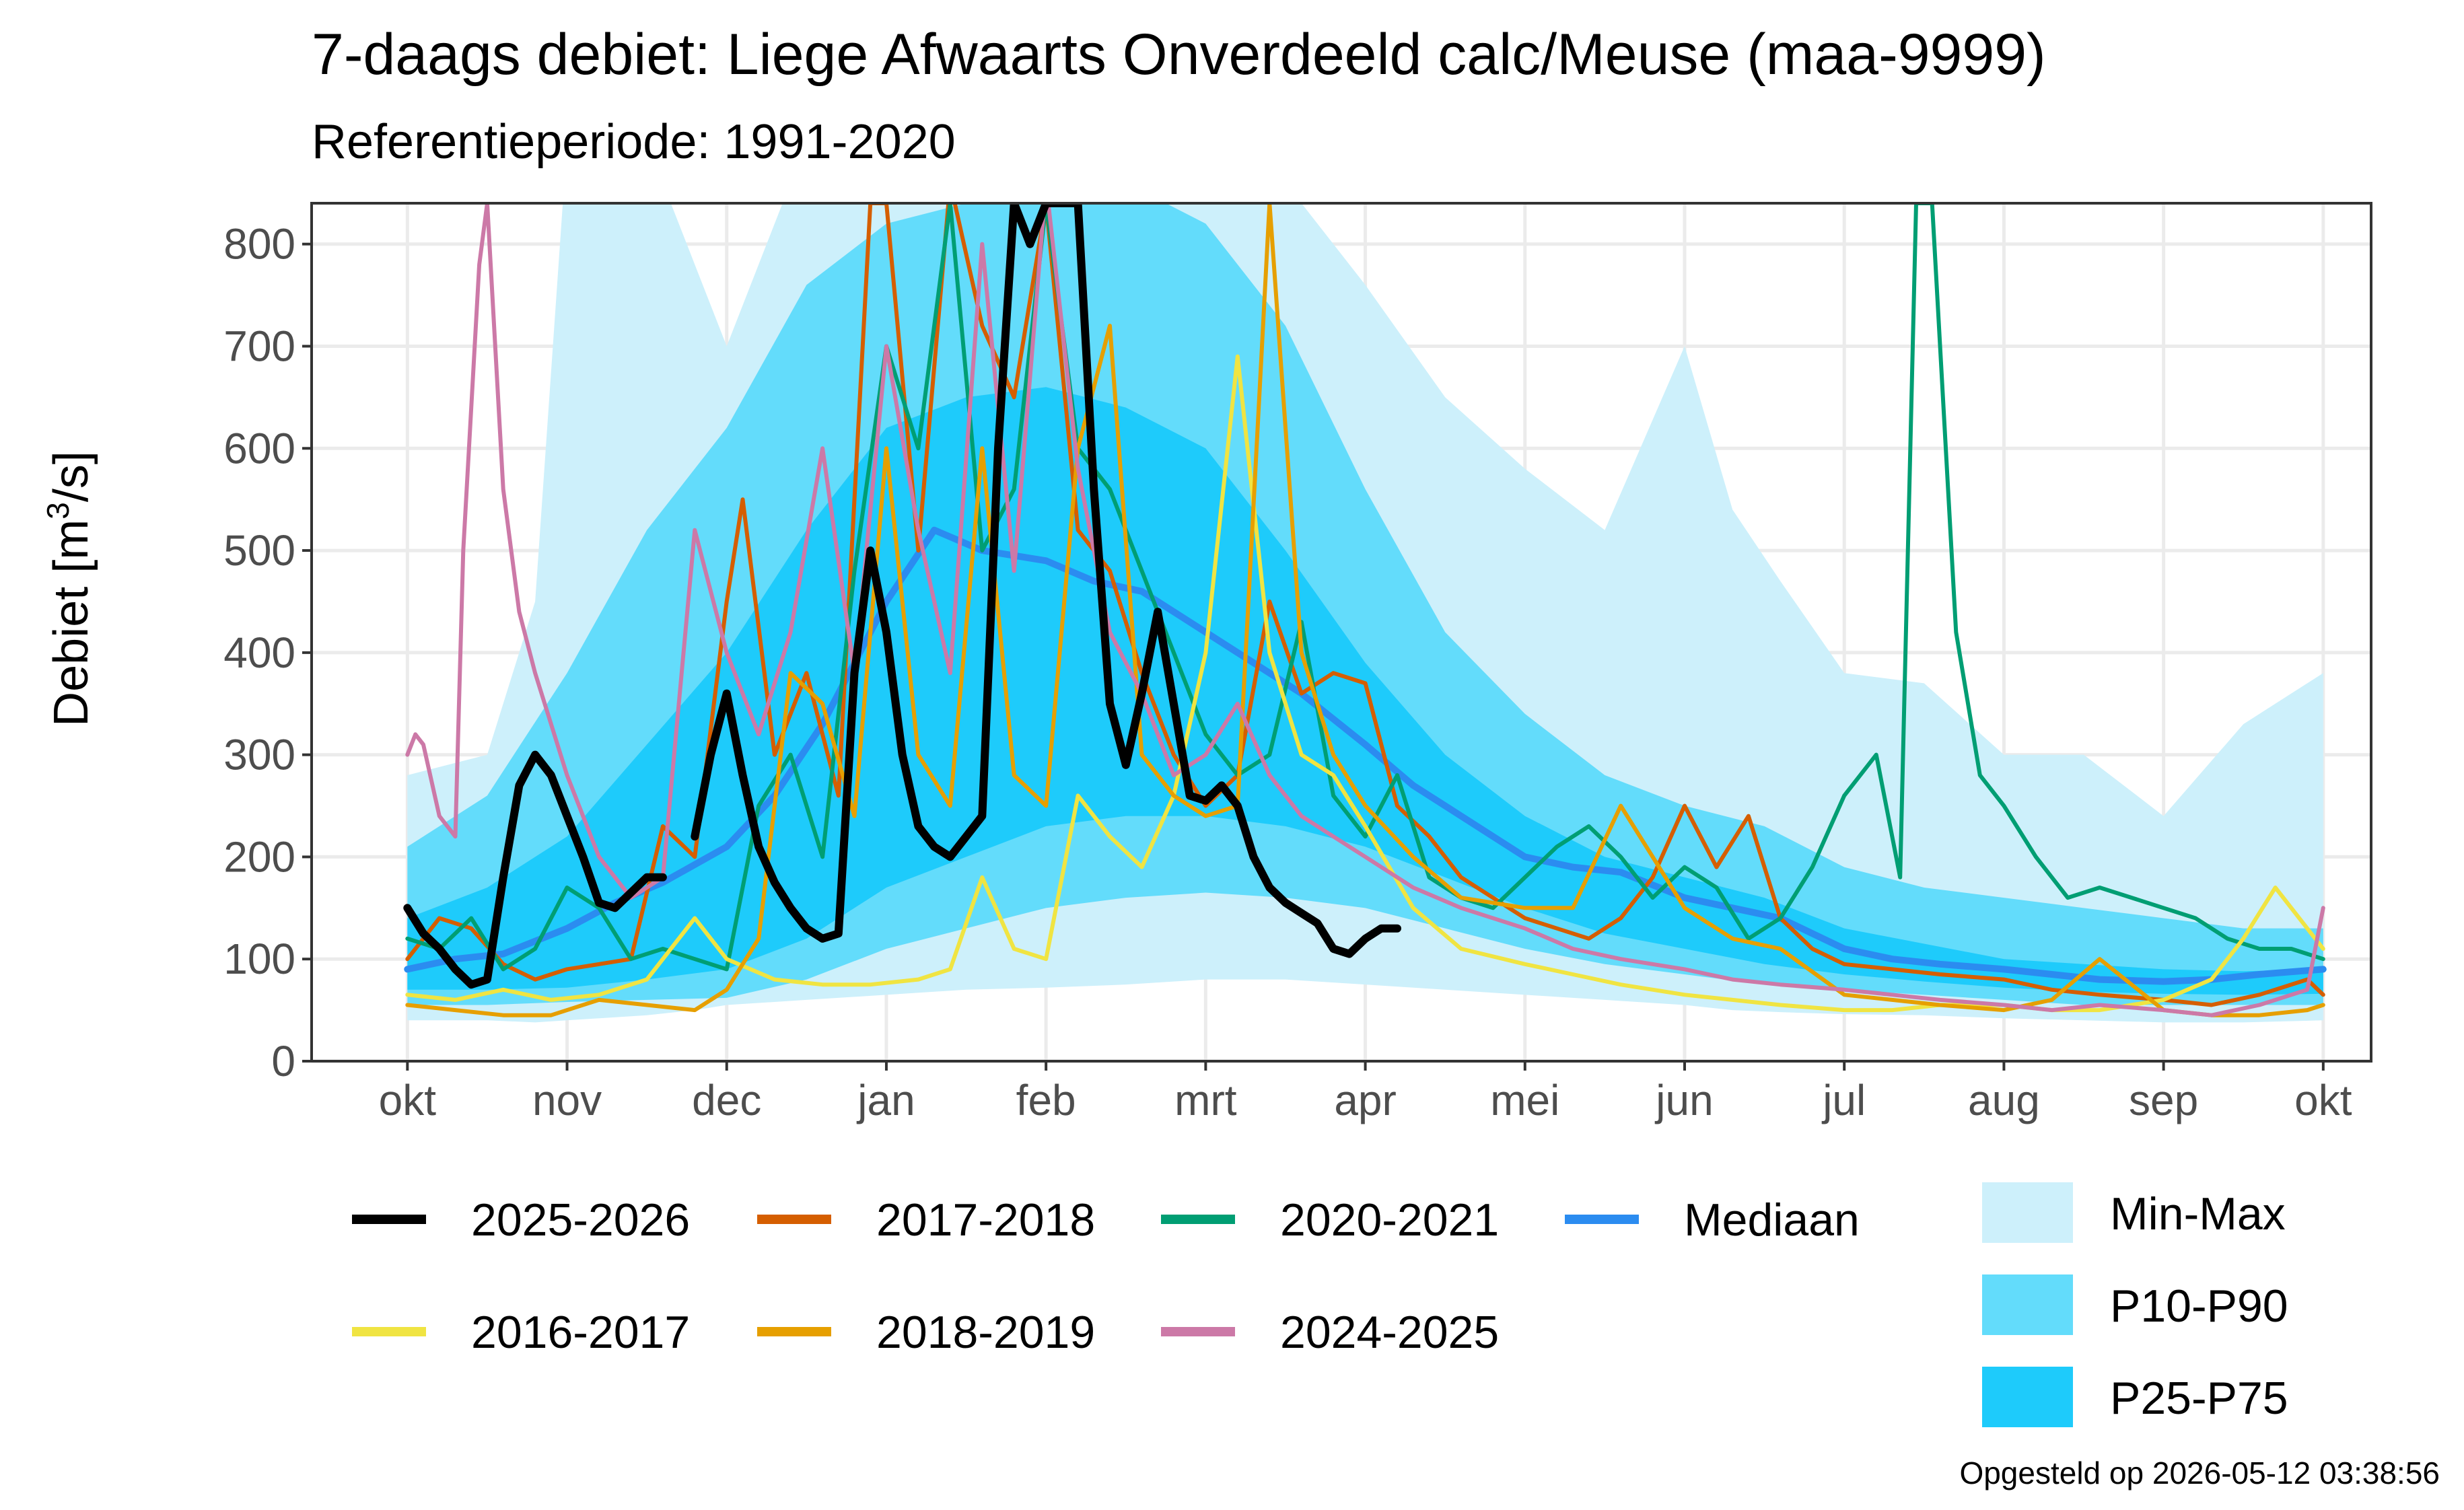  Describe the element at coordinates (259, 244) in the screenshot. I see `y-tick-label: 800` at that location.